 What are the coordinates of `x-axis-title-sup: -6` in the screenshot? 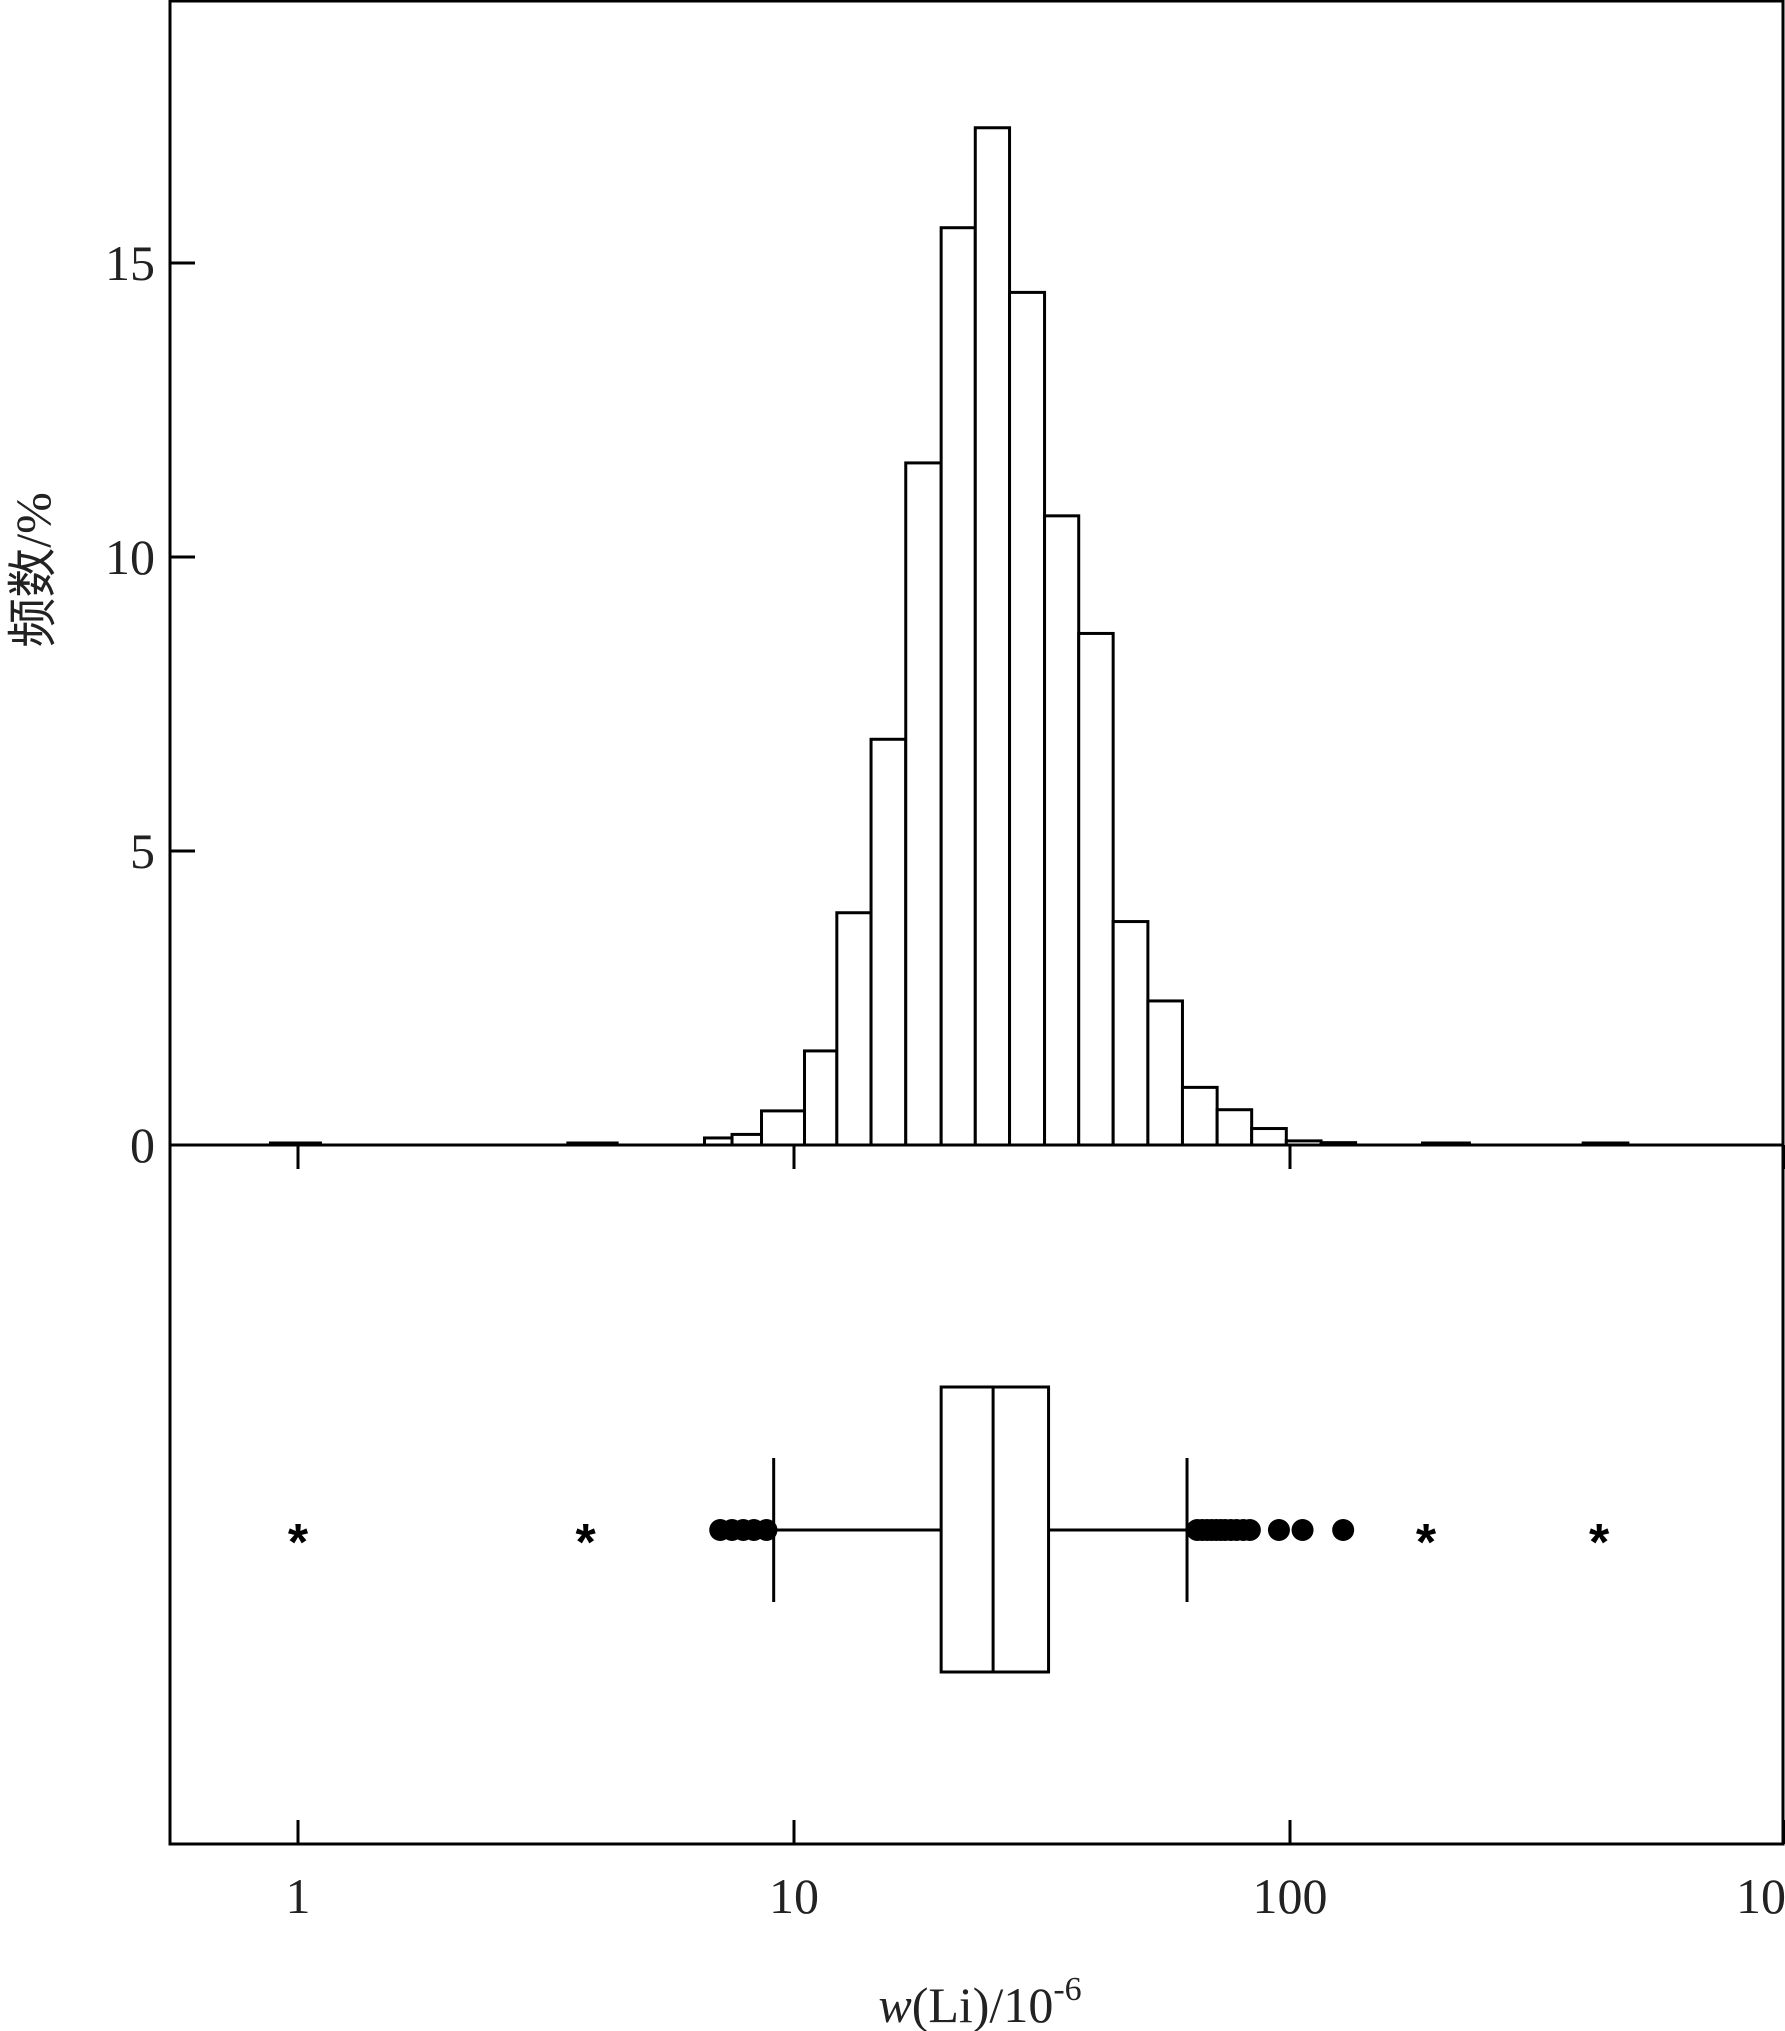 It's located at (1067, 1989).